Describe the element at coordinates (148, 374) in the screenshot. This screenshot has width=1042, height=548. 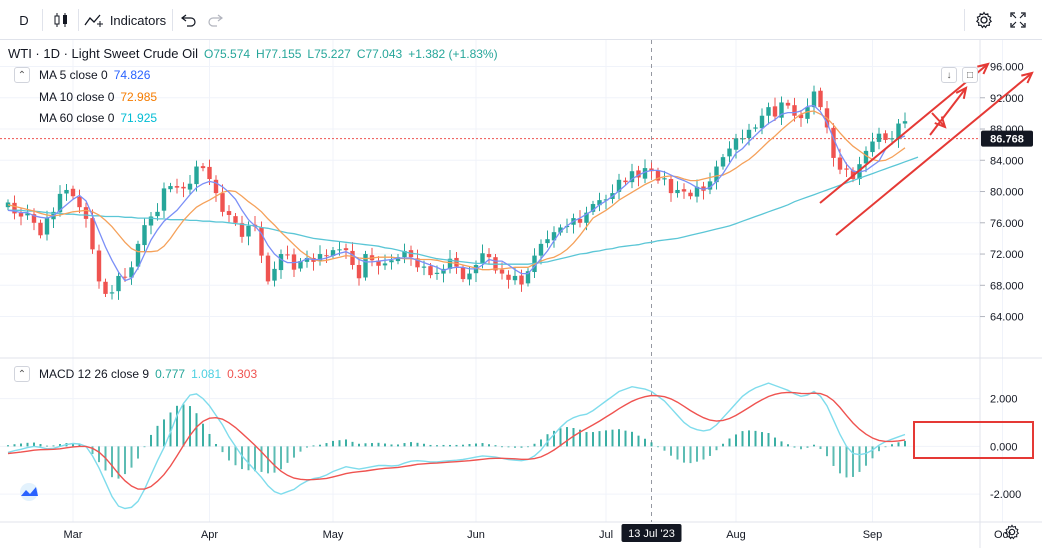
I see `macd-legend: MACD 12 26 close 9 0.777 1.081 0.303` at that location.